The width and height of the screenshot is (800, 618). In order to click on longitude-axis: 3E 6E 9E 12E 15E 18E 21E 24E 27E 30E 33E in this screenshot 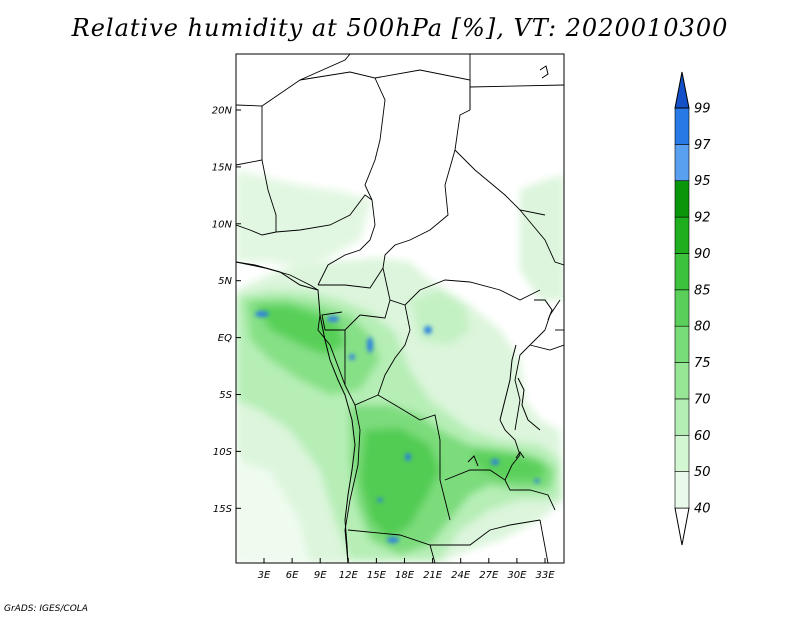, I will do `click(406, 569)`.